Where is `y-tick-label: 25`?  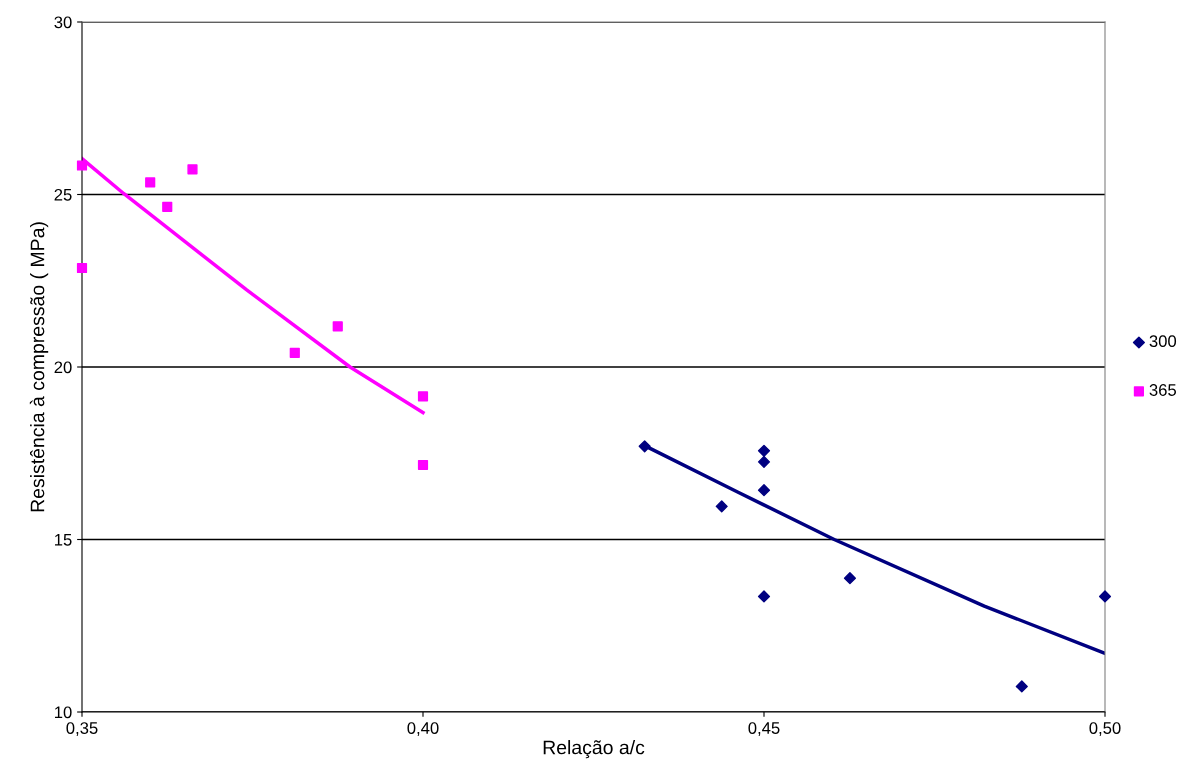 y-tick-label: 25 is located at coordinates (63, 194).